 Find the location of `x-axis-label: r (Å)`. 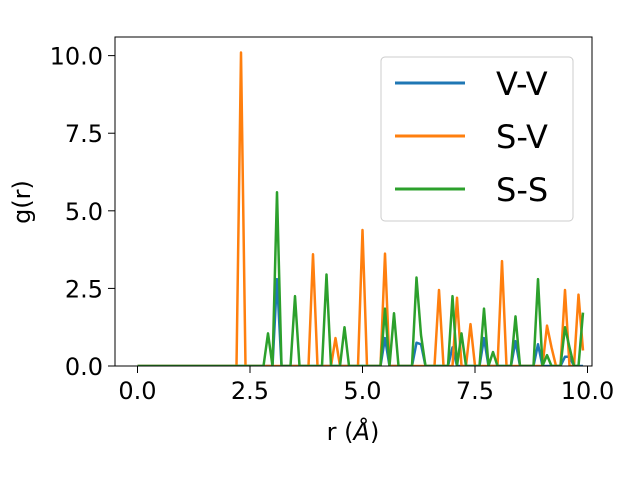

x-axis-label: r (Å) is located at coordinates (353, 431).